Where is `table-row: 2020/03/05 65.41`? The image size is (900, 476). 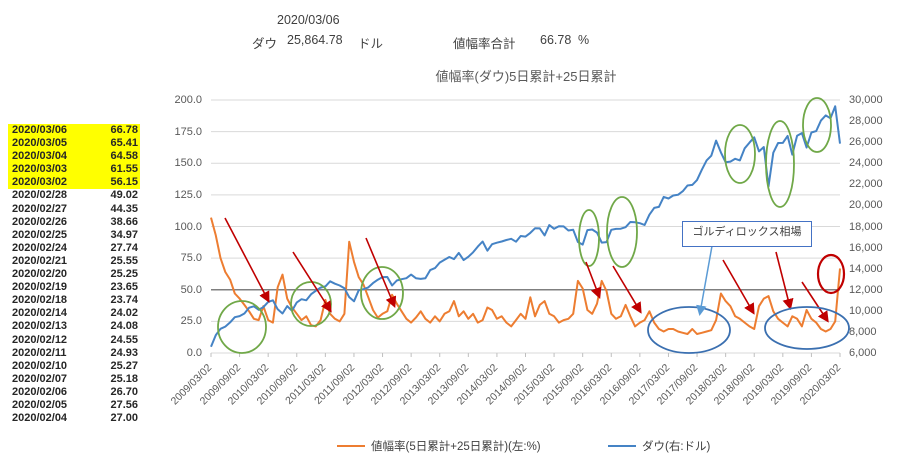
table-row: 2020/03/05 65.41 is located at coordinates (74, 144).